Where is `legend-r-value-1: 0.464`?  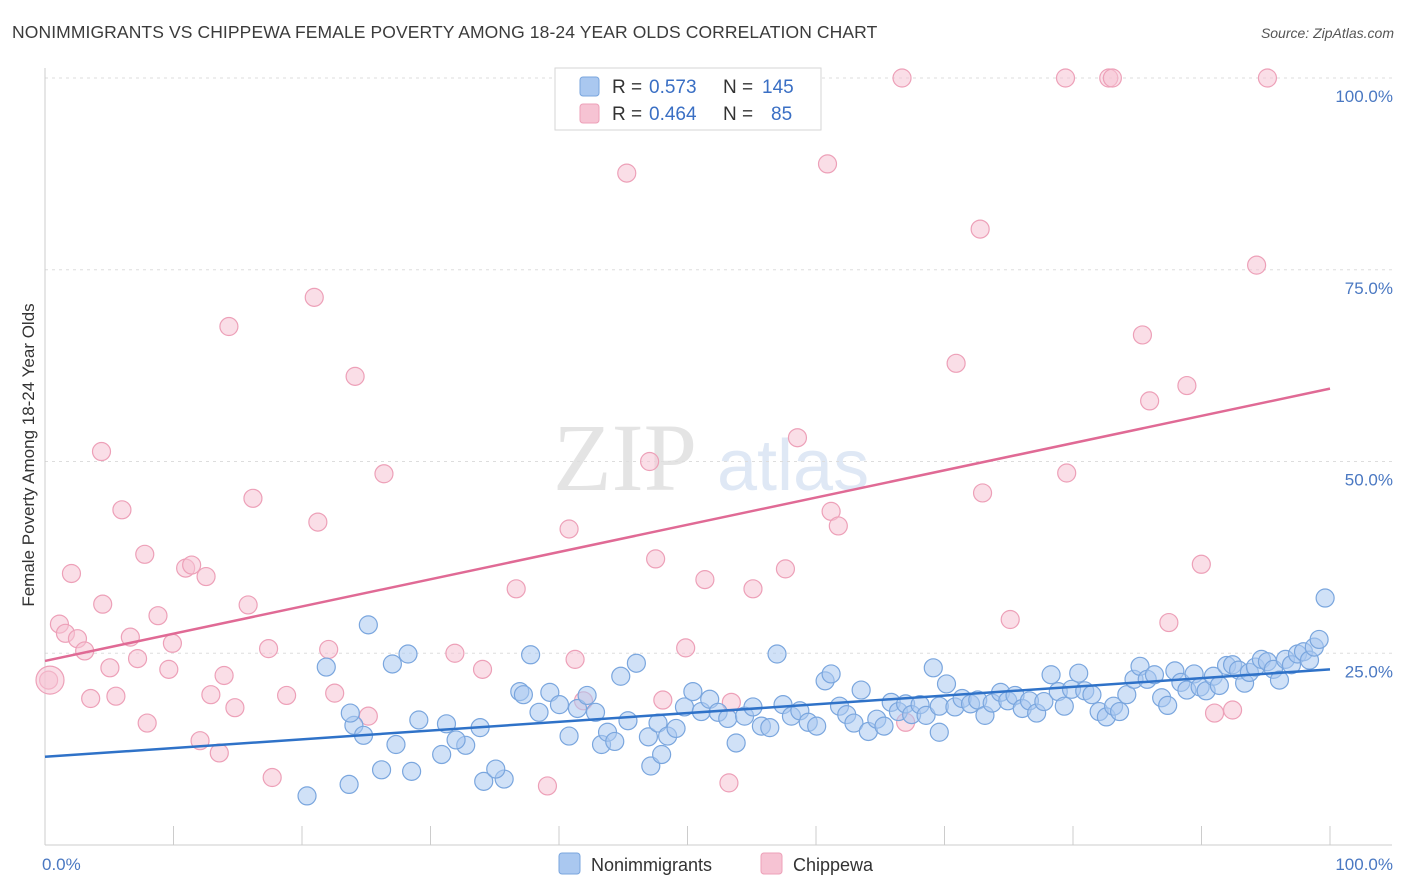 legend-r-value-1: 0.464 is located at coordinates (673, 114).